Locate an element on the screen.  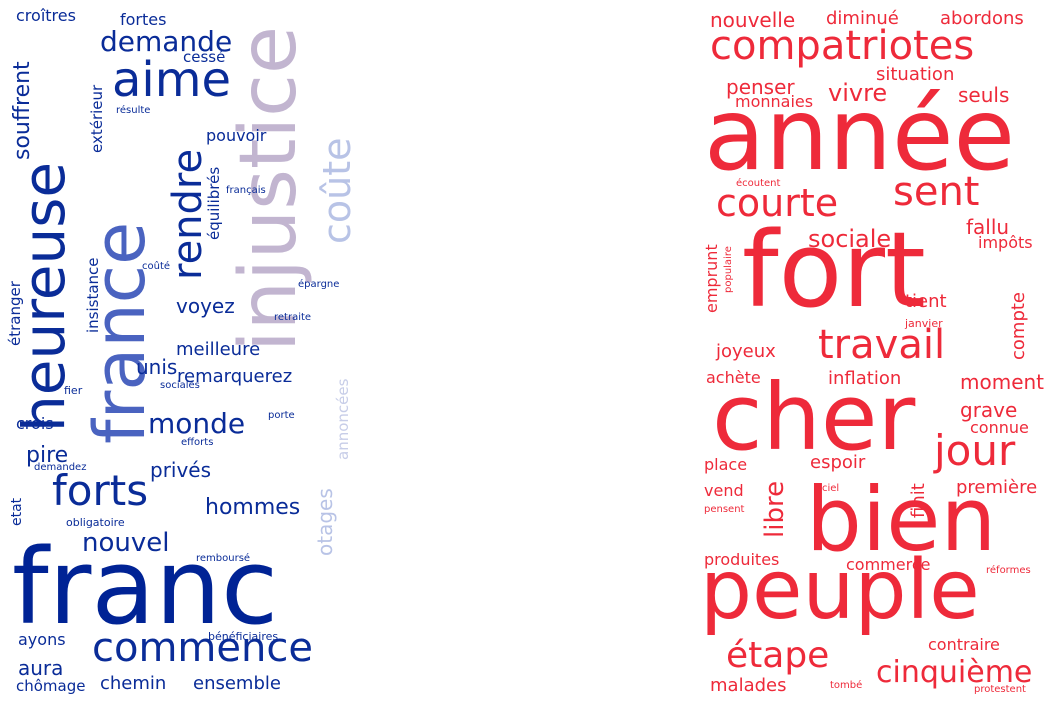
cloud-word-right: compatriotes is located at coordinates (842, 46).